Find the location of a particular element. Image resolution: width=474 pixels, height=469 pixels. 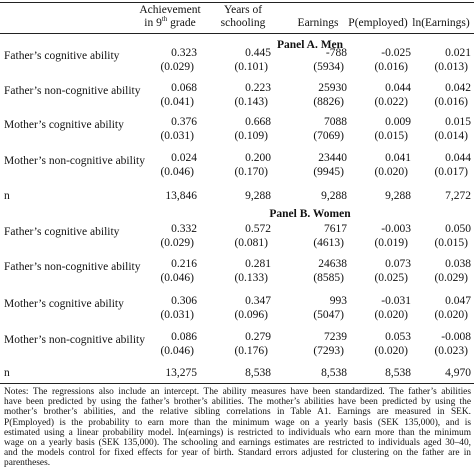

estimate: 0.281 is located at coordinates (258, 264).